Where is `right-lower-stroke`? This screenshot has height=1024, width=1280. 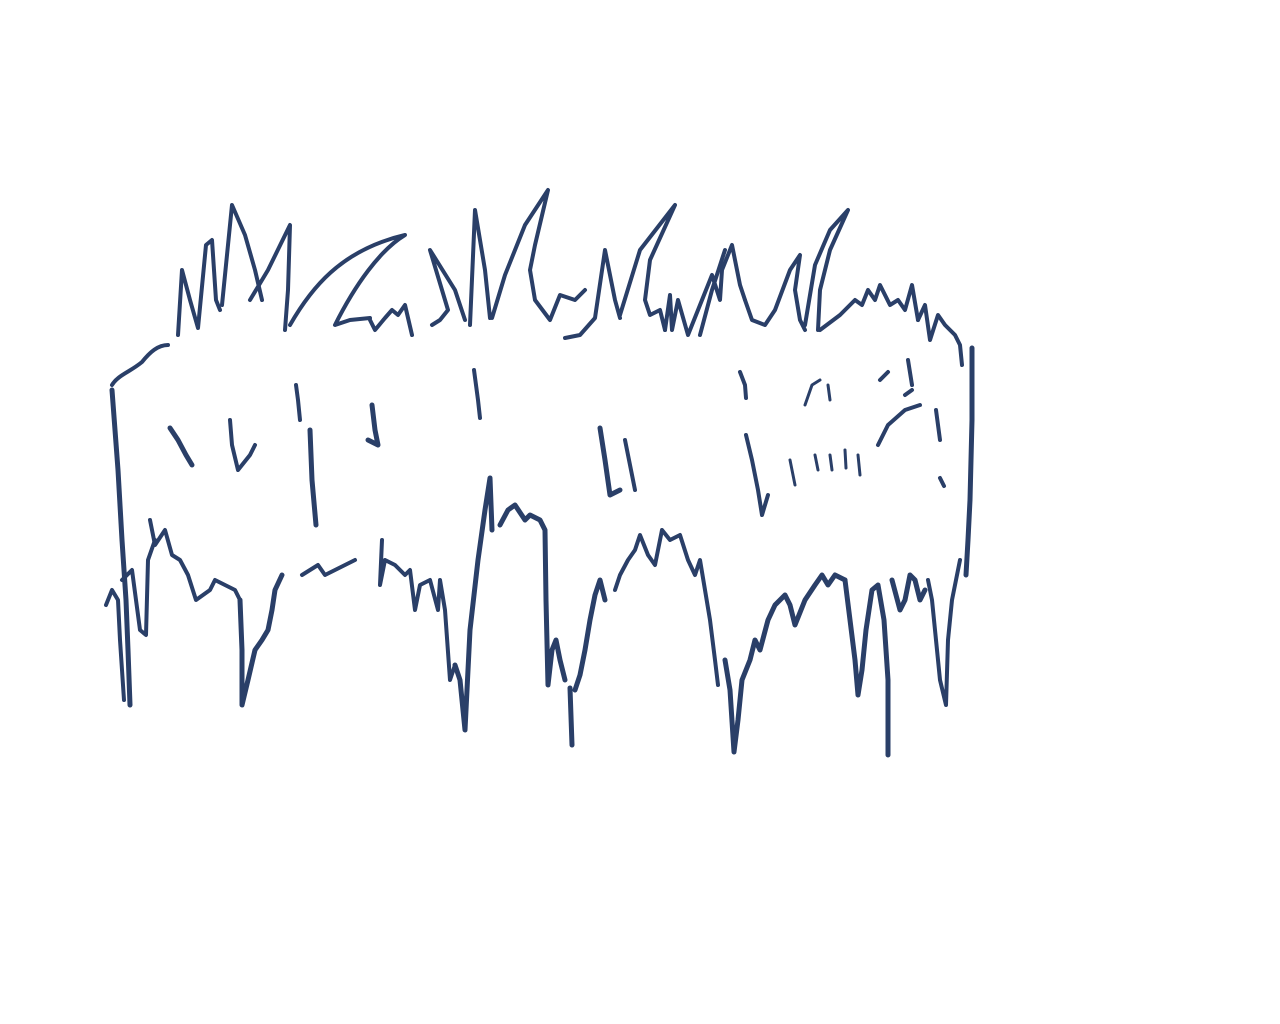 right-lower-stroke is located at coordinates (944, 632).